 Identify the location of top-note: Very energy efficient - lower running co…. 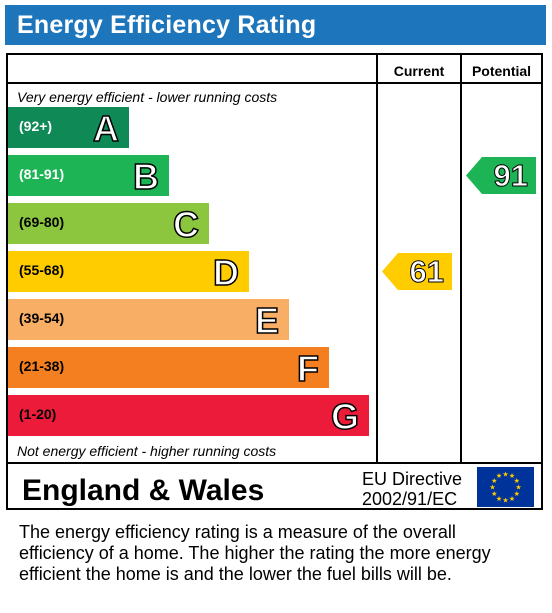
(147, 97).